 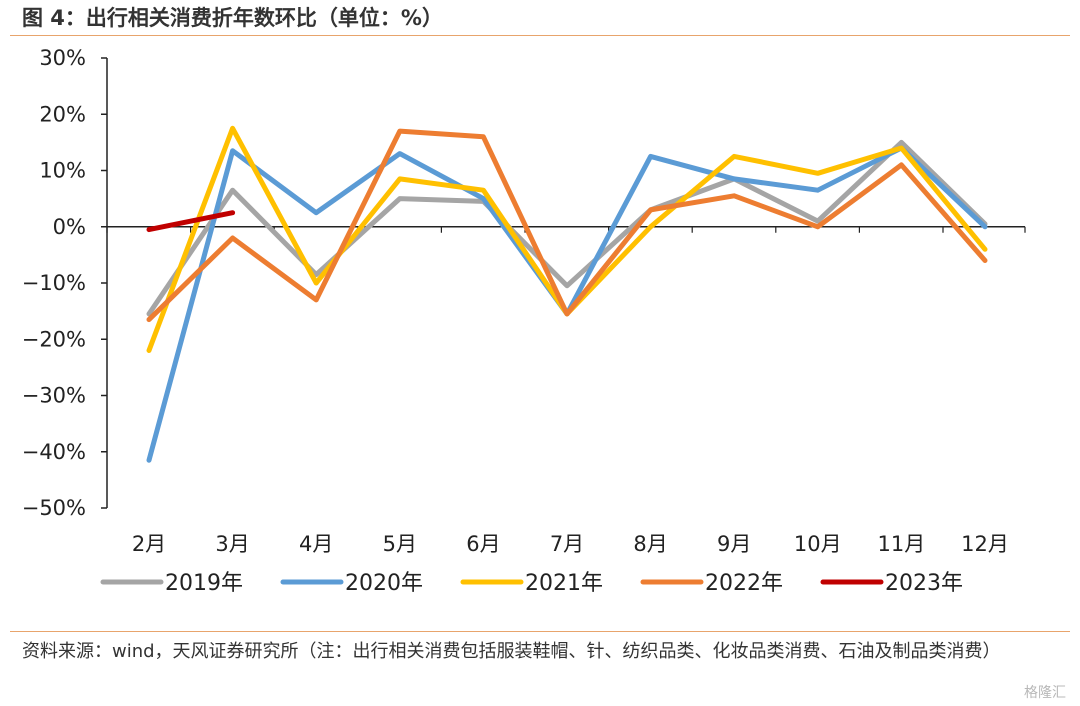 I want to click on x-tick-label: 9月, so click(x=734, y=544).